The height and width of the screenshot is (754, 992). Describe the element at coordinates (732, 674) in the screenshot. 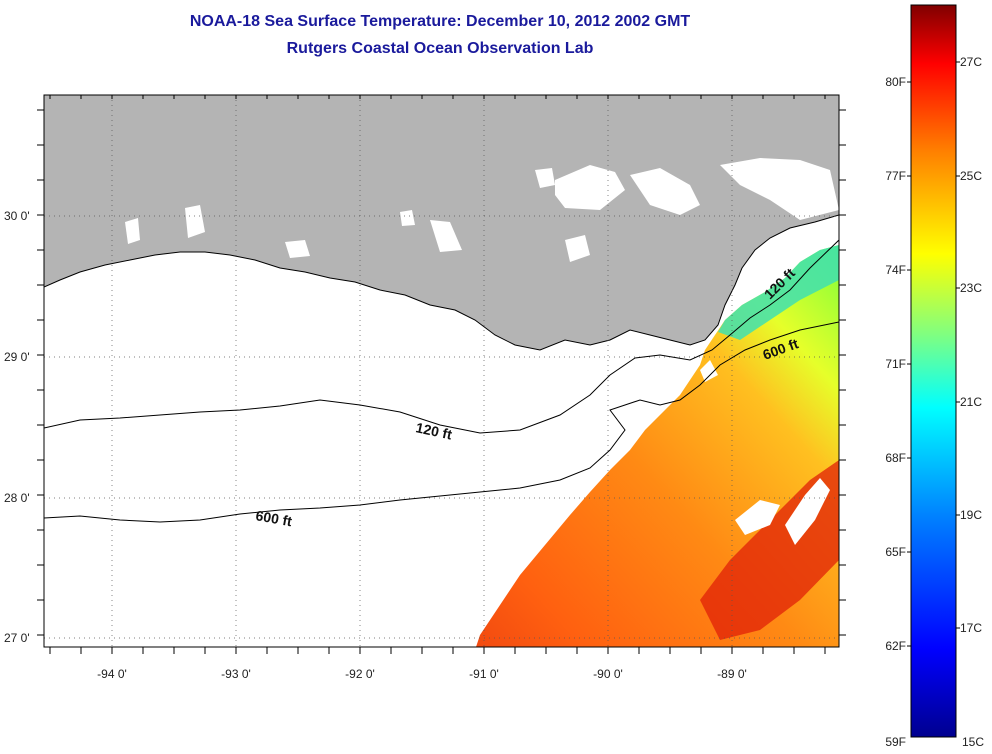

I see `lon-label: -89 0'` at that location.